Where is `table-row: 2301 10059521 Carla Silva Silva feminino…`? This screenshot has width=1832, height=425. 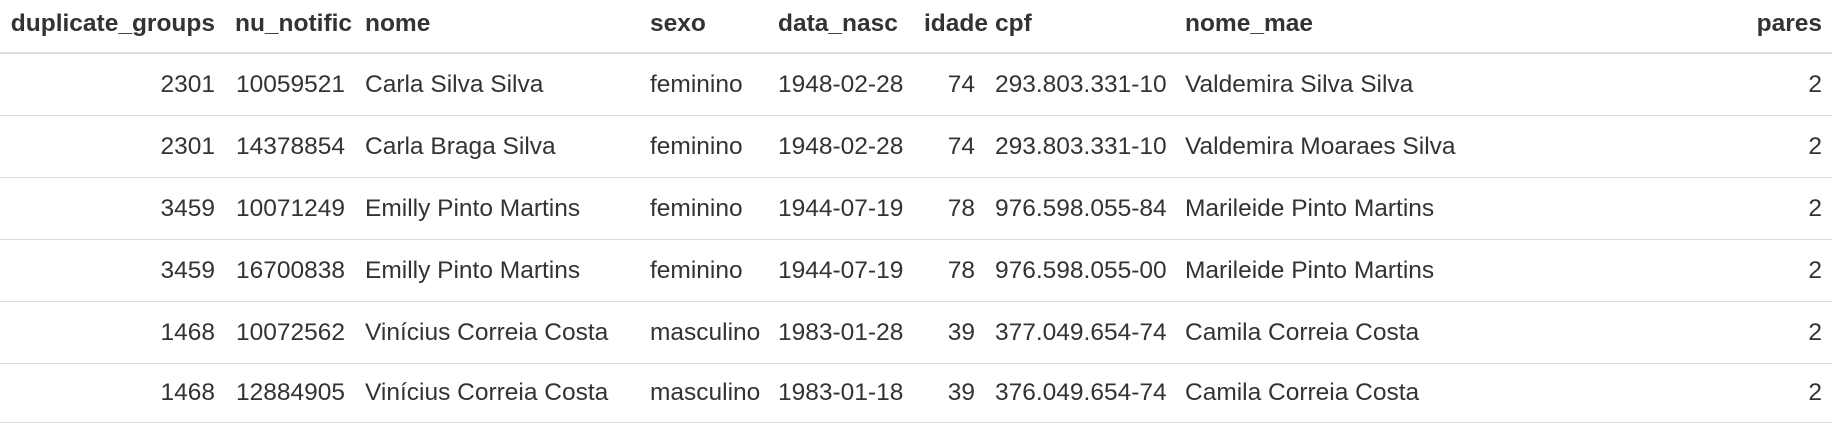 table-row: 2301 10059521 Carla Silva Silva feminino… is located at coordinates (916, 84).